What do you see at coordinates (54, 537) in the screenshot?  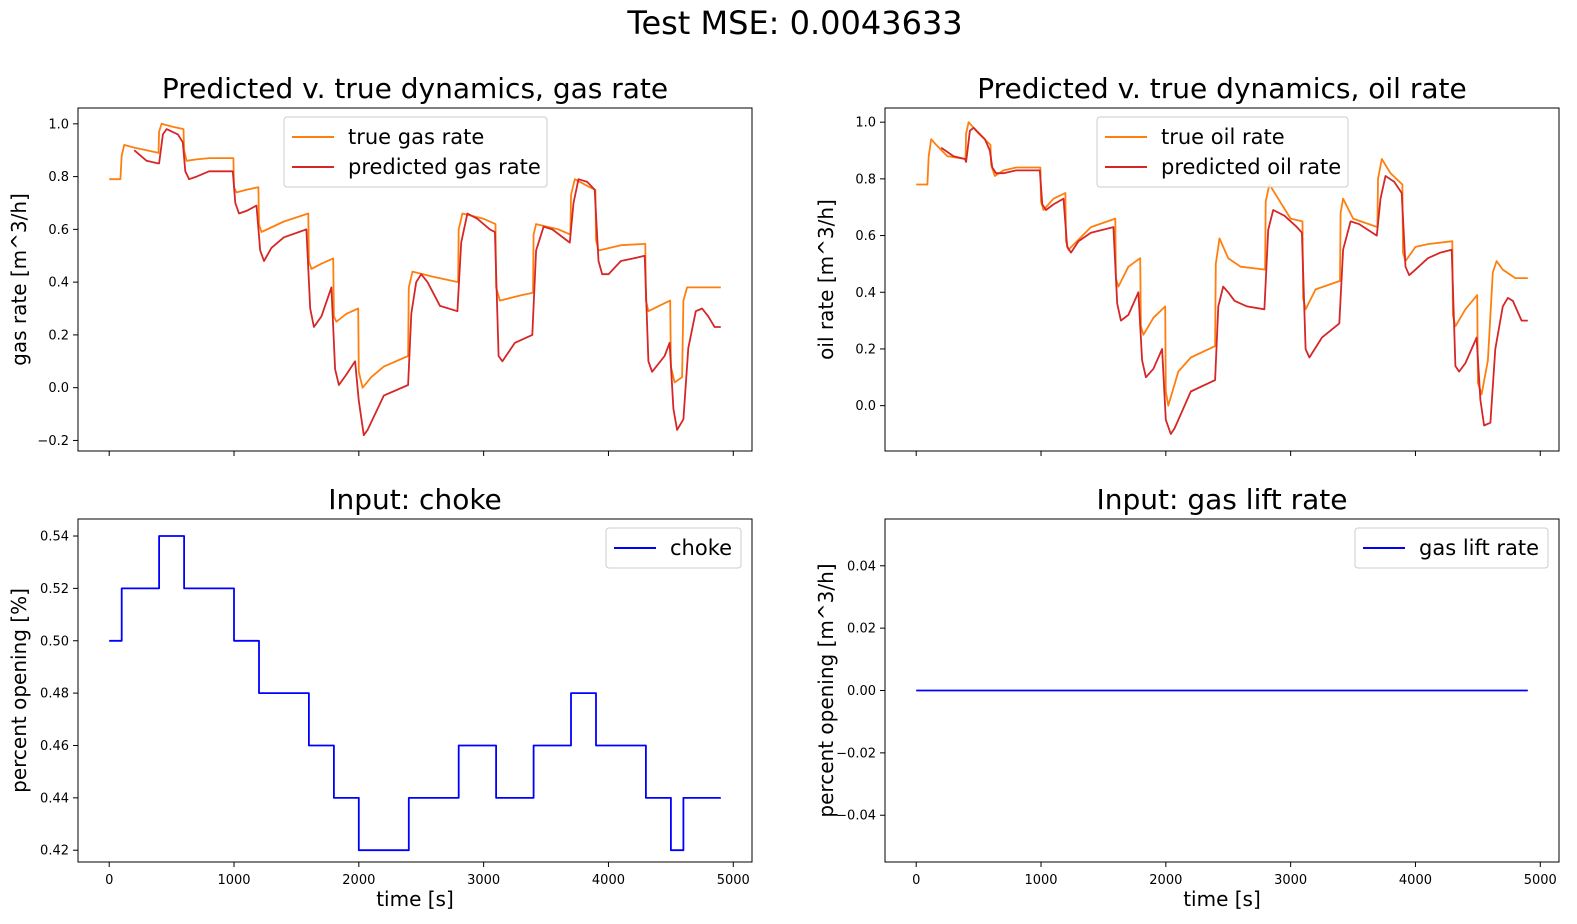 I see `y-tick-label: 0.54` at bounding box center [54, 537].